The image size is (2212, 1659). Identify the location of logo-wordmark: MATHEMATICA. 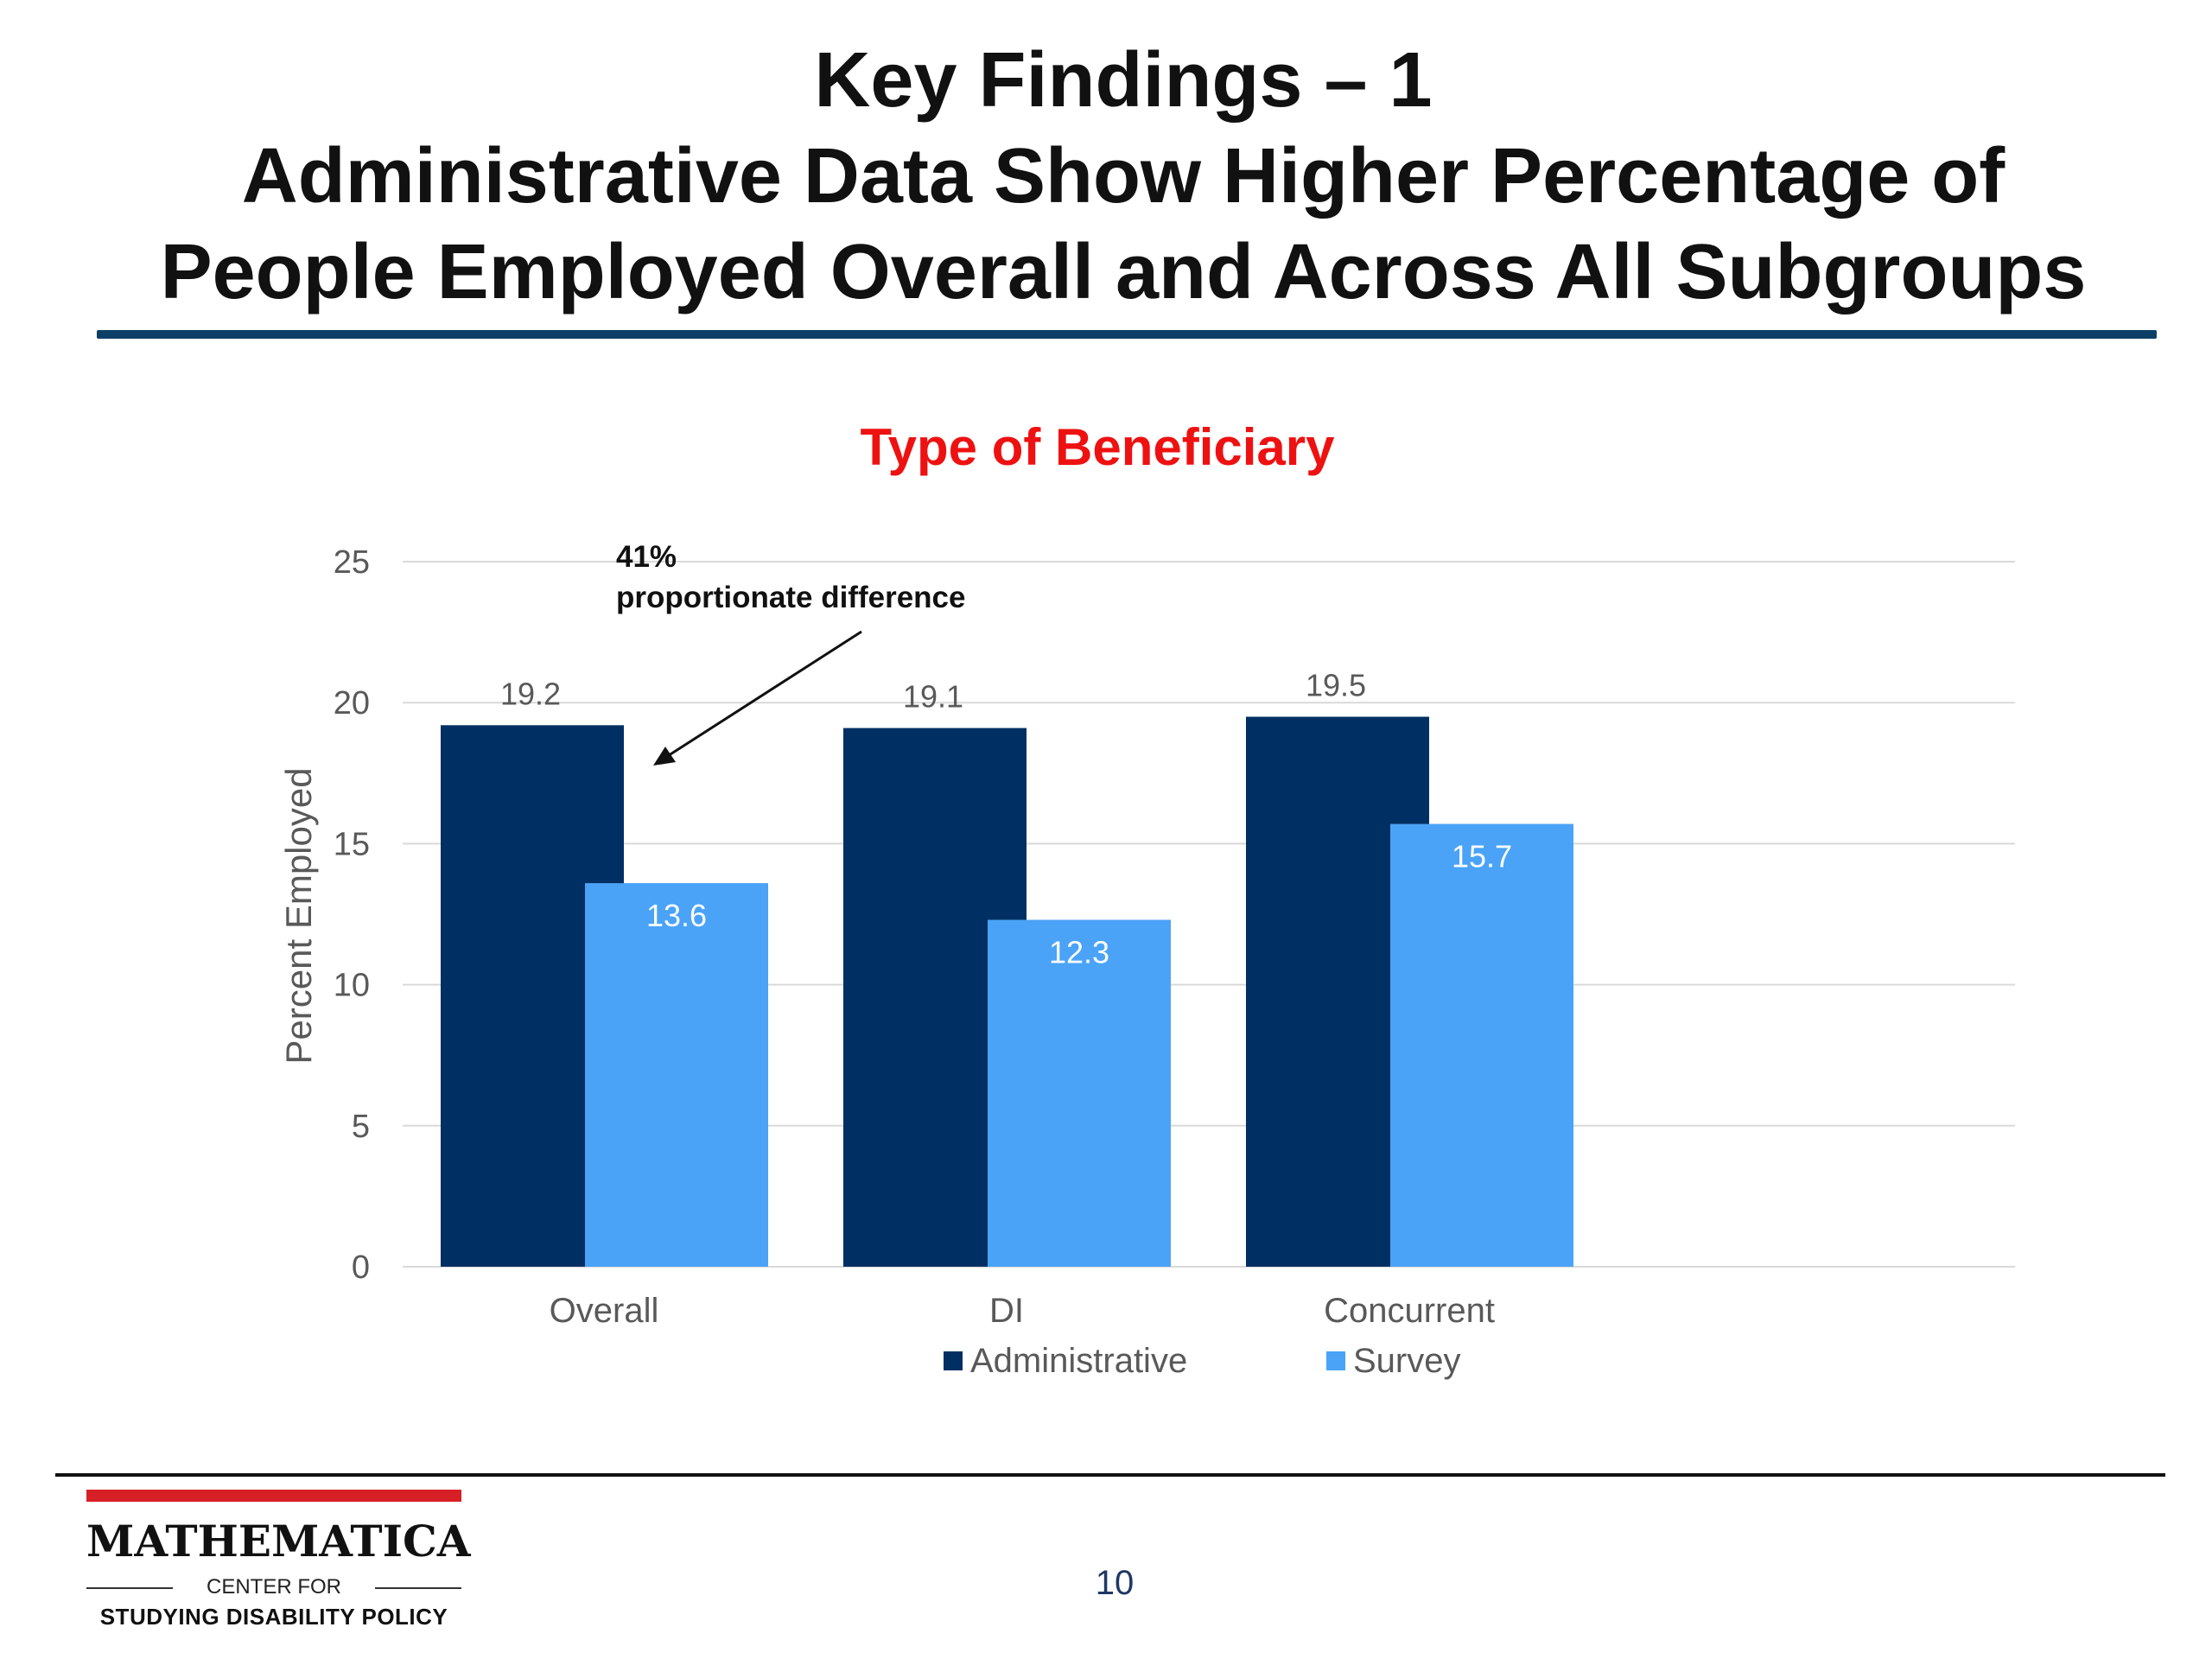
(278, 1541).